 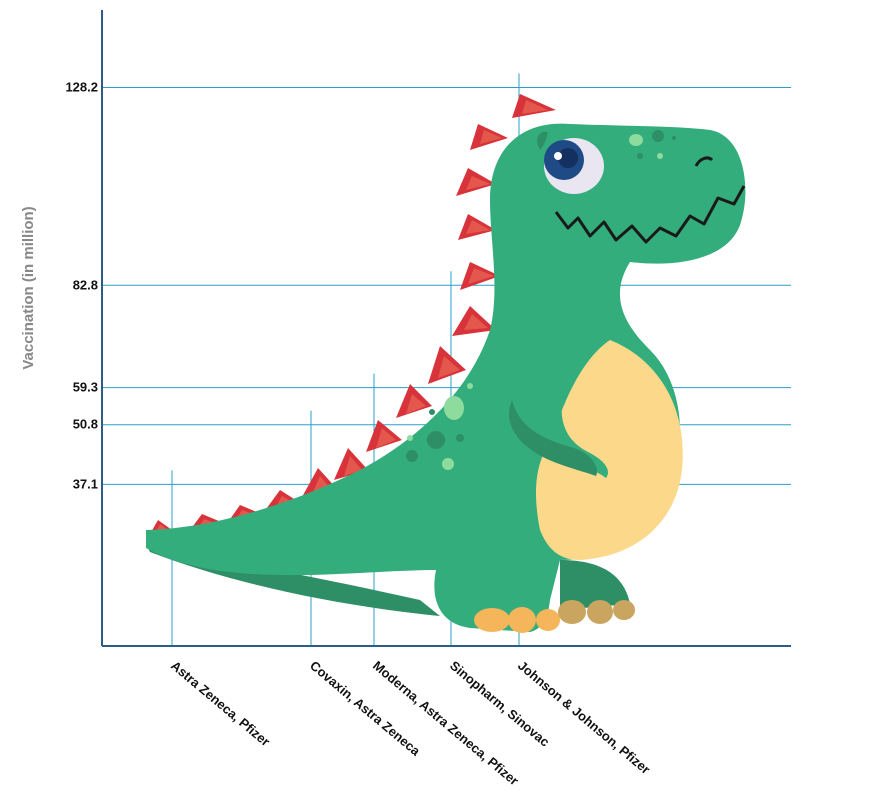 I want to click on y-axis-label: Vaccination (in million), so click(x=28, y=287).